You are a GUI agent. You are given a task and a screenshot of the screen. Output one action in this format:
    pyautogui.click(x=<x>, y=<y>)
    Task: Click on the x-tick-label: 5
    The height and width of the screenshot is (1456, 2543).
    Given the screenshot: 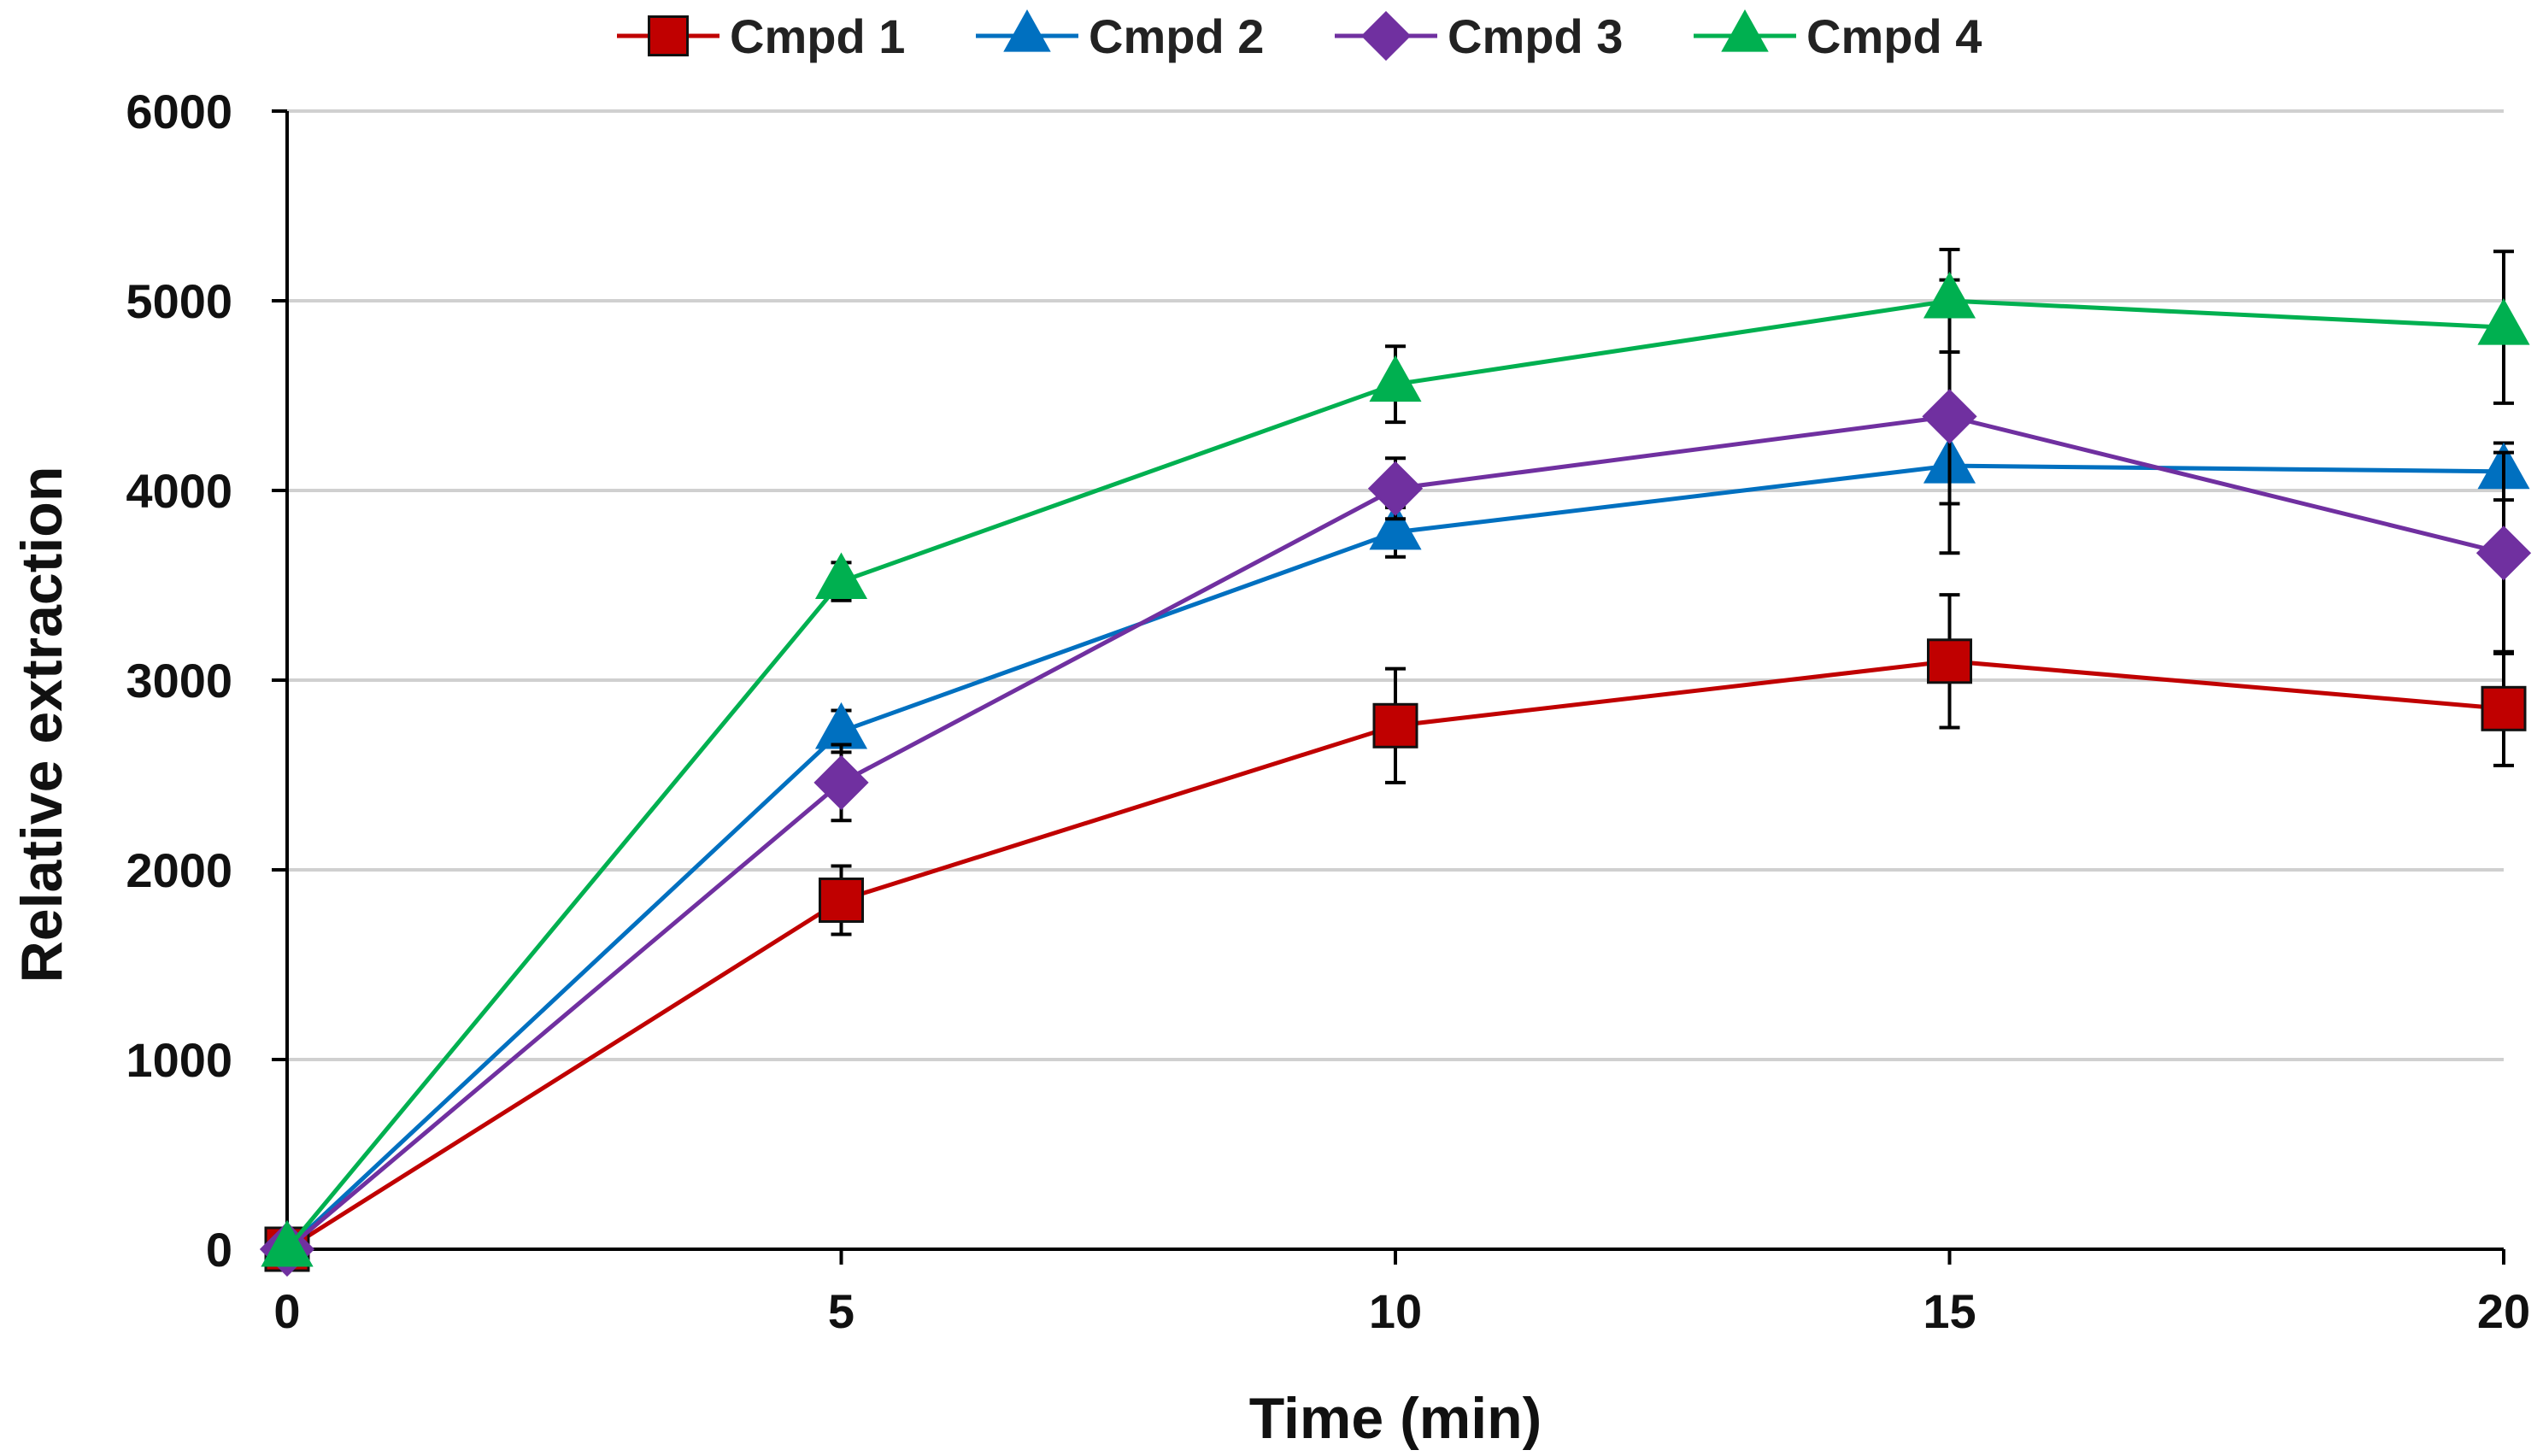 What is the action you would take?
    pyautogui.click(x=841, y=1311)
    